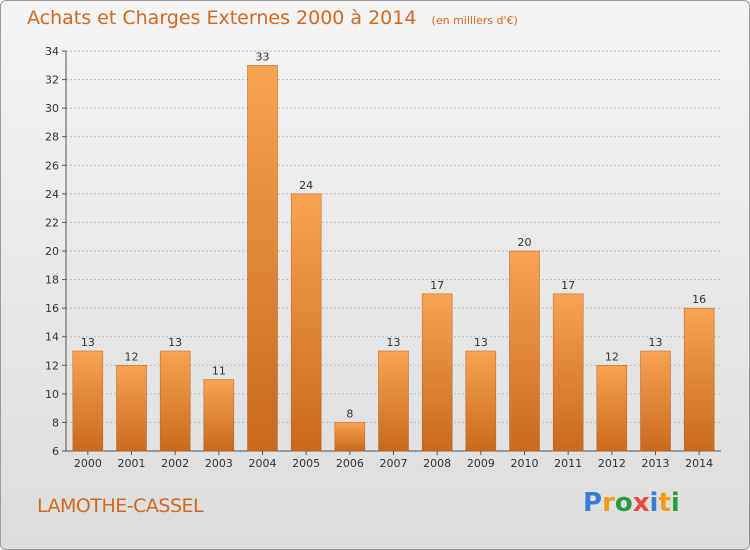  What do you see at coordinates (219, 371) in the screenshot?
I see `data-label-2003: 11` at bounding box center [219, 371].